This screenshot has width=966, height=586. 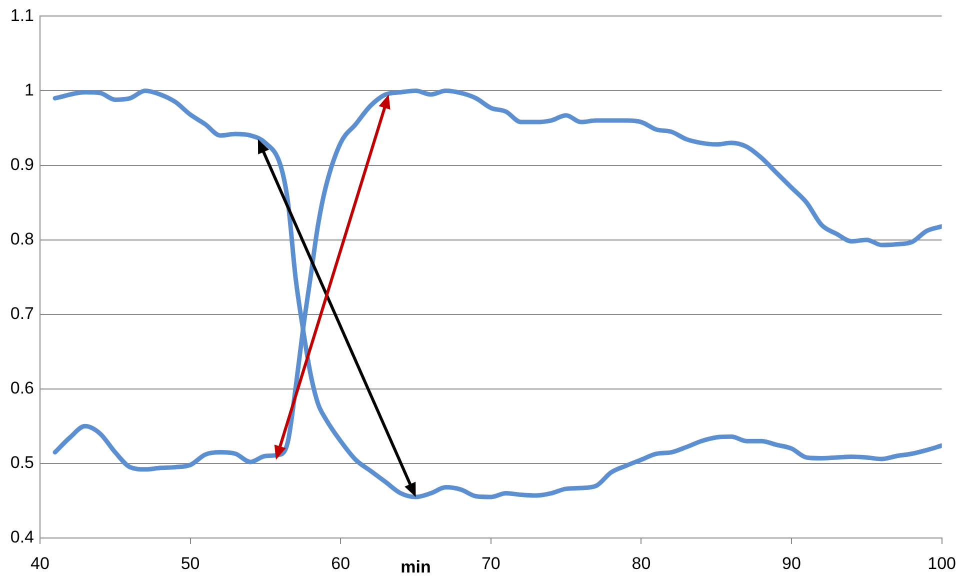 What do you see at coordinates (22, 164) in the screenshot?
I see `y-tick-label: 0.9` at bounding box center [22, 164].